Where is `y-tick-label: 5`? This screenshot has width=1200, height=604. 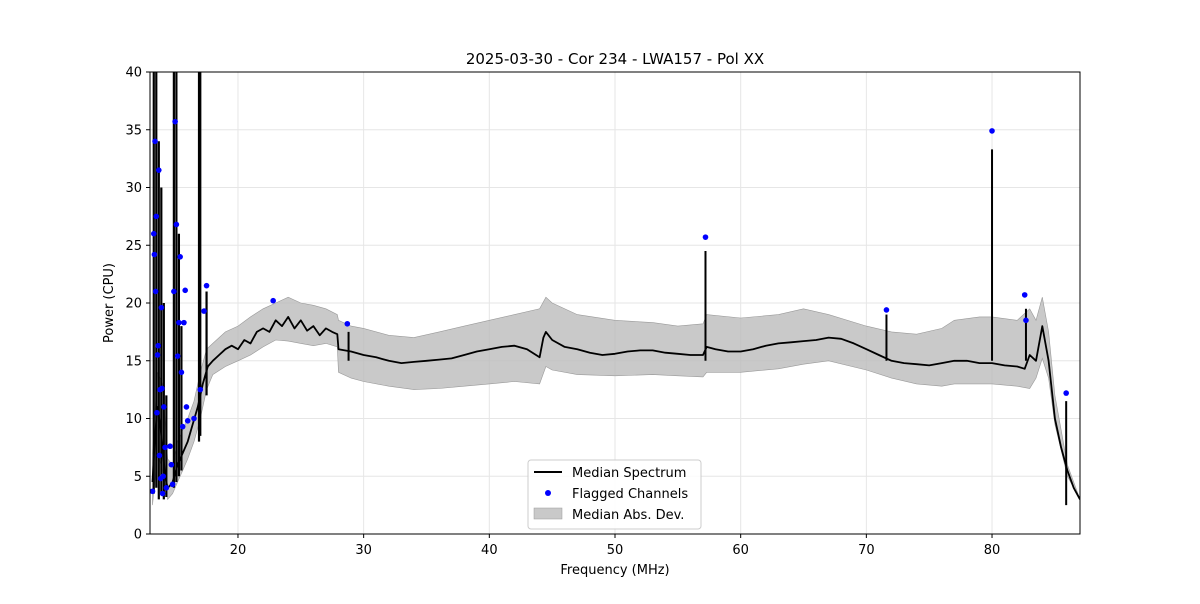 y-tick-label: 5 is located at coordinates (138, 477).